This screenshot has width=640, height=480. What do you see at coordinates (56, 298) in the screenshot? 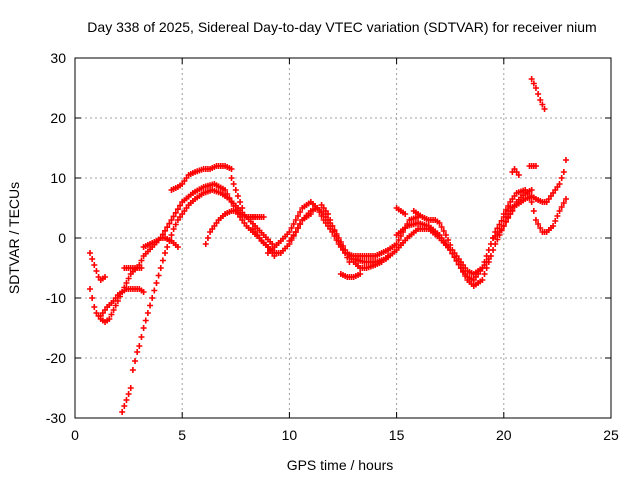
I see `y-tick-label: -10` at bounding box center [56, 298].